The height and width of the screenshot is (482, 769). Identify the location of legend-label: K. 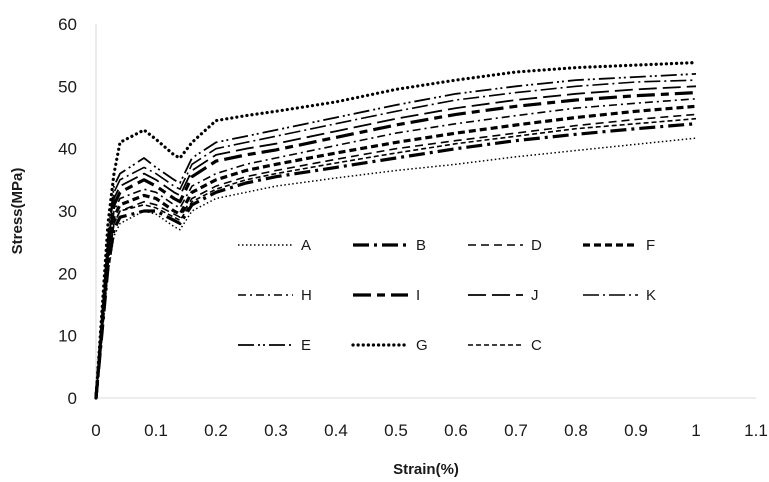
(651, 295).